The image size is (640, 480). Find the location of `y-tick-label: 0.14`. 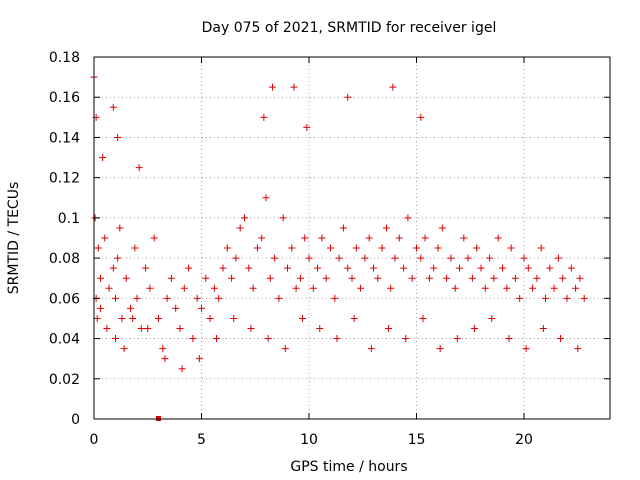

y-tick-label: 0.14 is located at coordinates (64, 138).